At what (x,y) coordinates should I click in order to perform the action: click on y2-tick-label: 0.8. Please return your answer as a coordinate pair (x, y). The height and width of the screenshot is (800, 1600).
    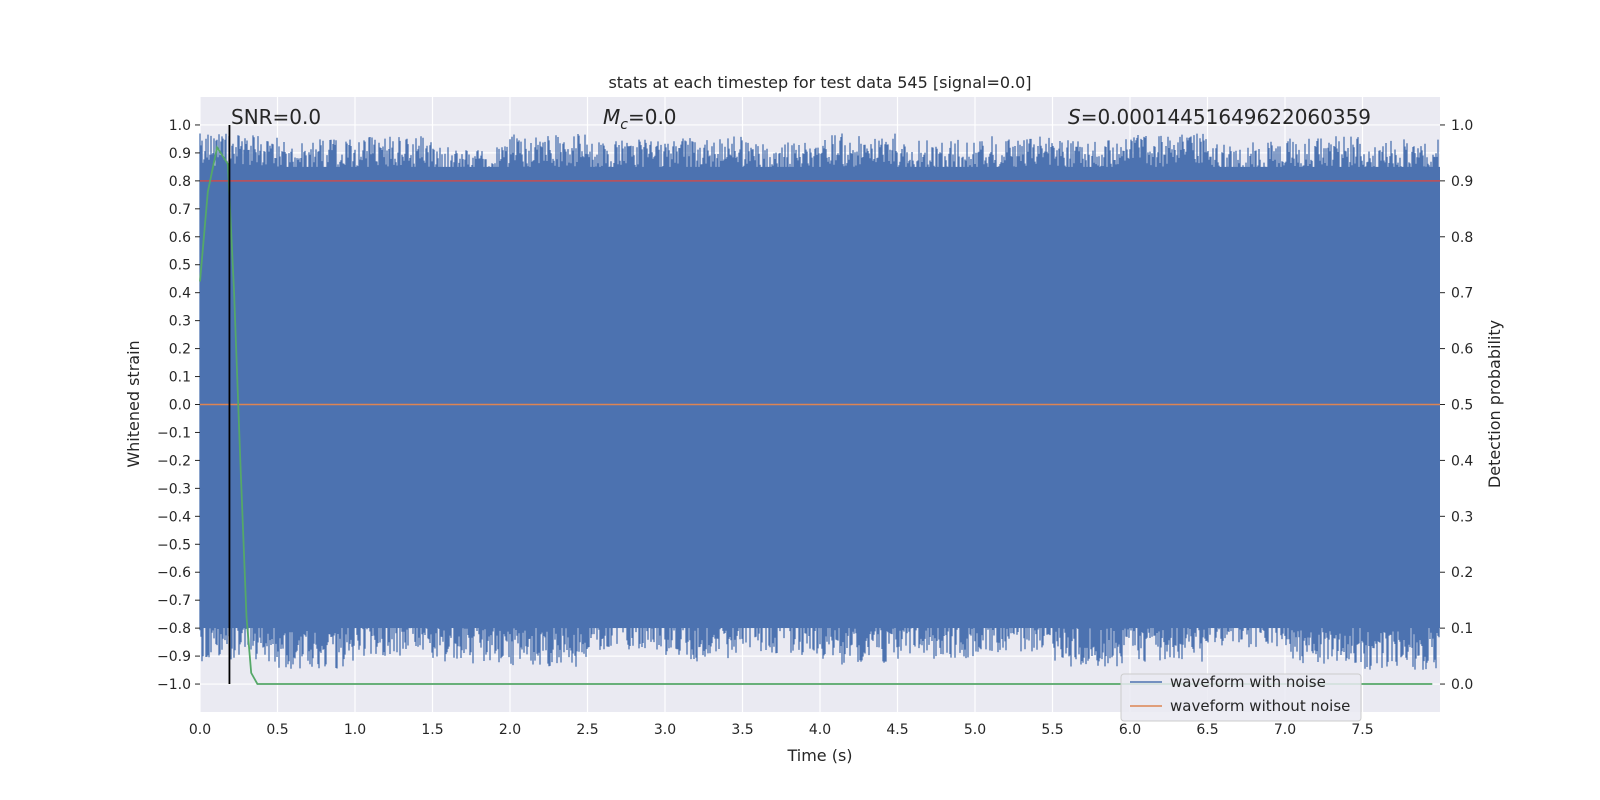
    Looking at the image, I should click on (1462, 238).